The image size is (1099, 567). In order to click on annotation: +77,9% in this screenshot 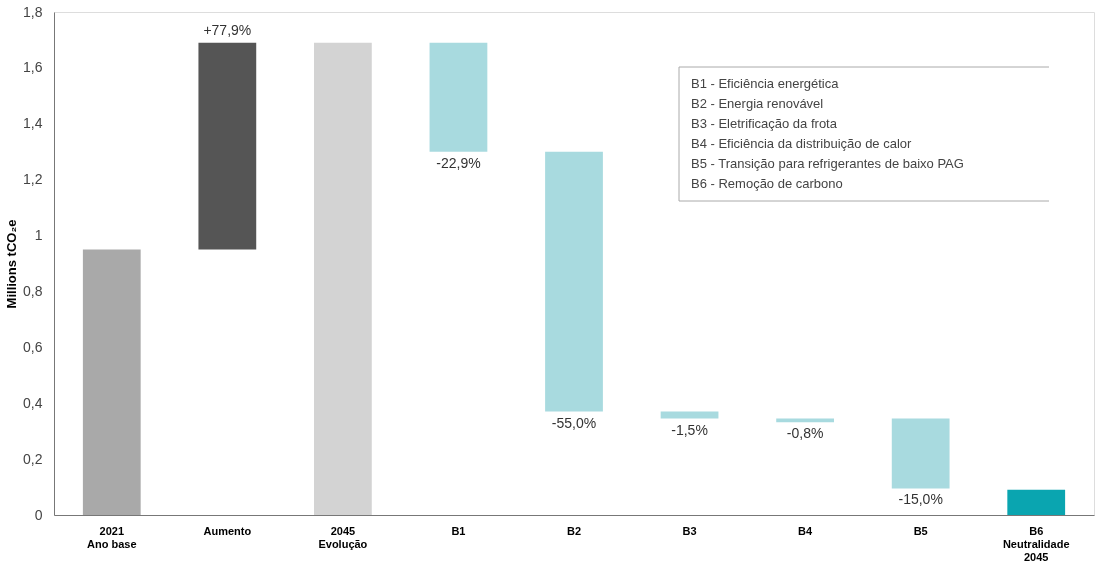, I will do `click(227, 29)`.